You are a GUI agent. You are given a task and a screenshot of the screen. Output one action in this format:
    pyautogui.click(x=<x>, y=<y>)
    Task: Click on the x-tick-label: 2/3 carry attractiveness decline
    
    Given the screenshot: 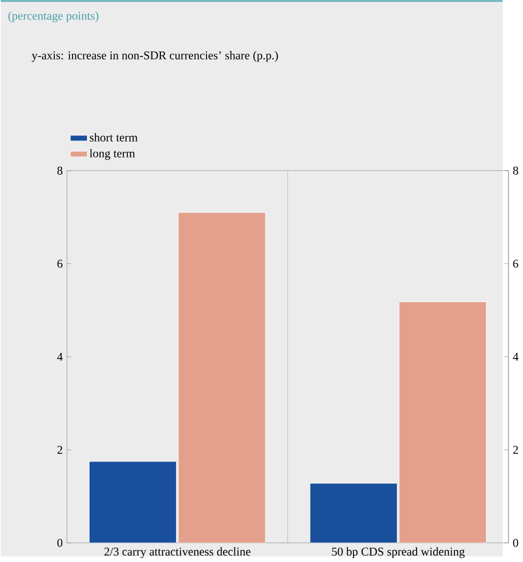 What is the action you would take?
    pyautogui.click(x=177, y=552)
    